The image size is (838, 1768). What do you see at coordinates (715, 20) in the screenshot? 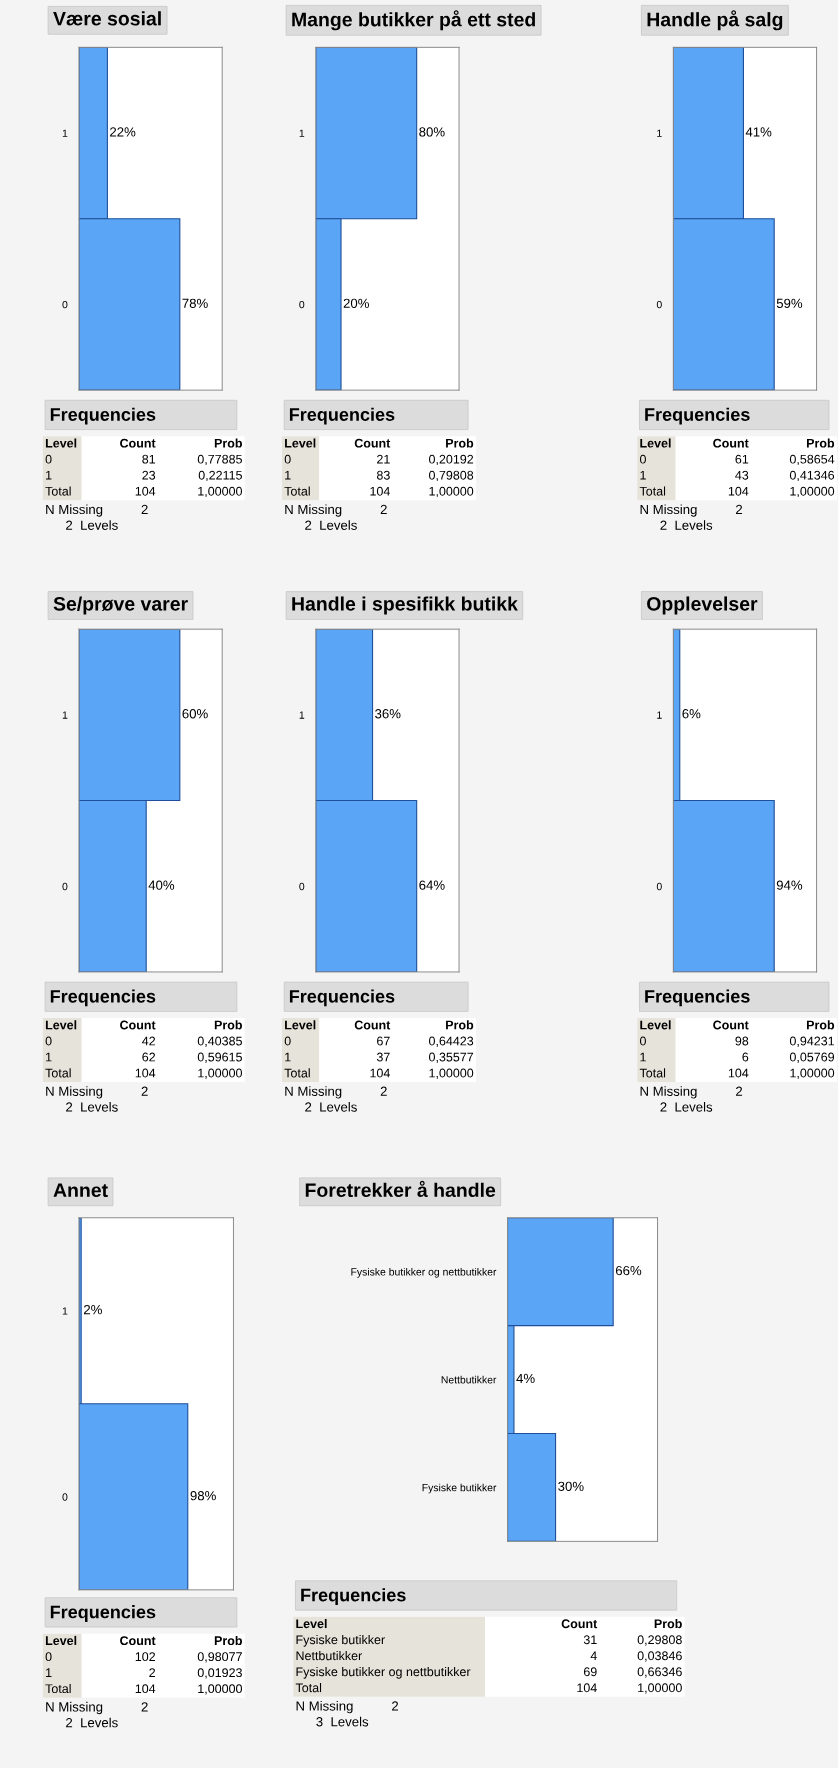
I see `chart-title: Handle på salg` at bounding box center [715, 20].